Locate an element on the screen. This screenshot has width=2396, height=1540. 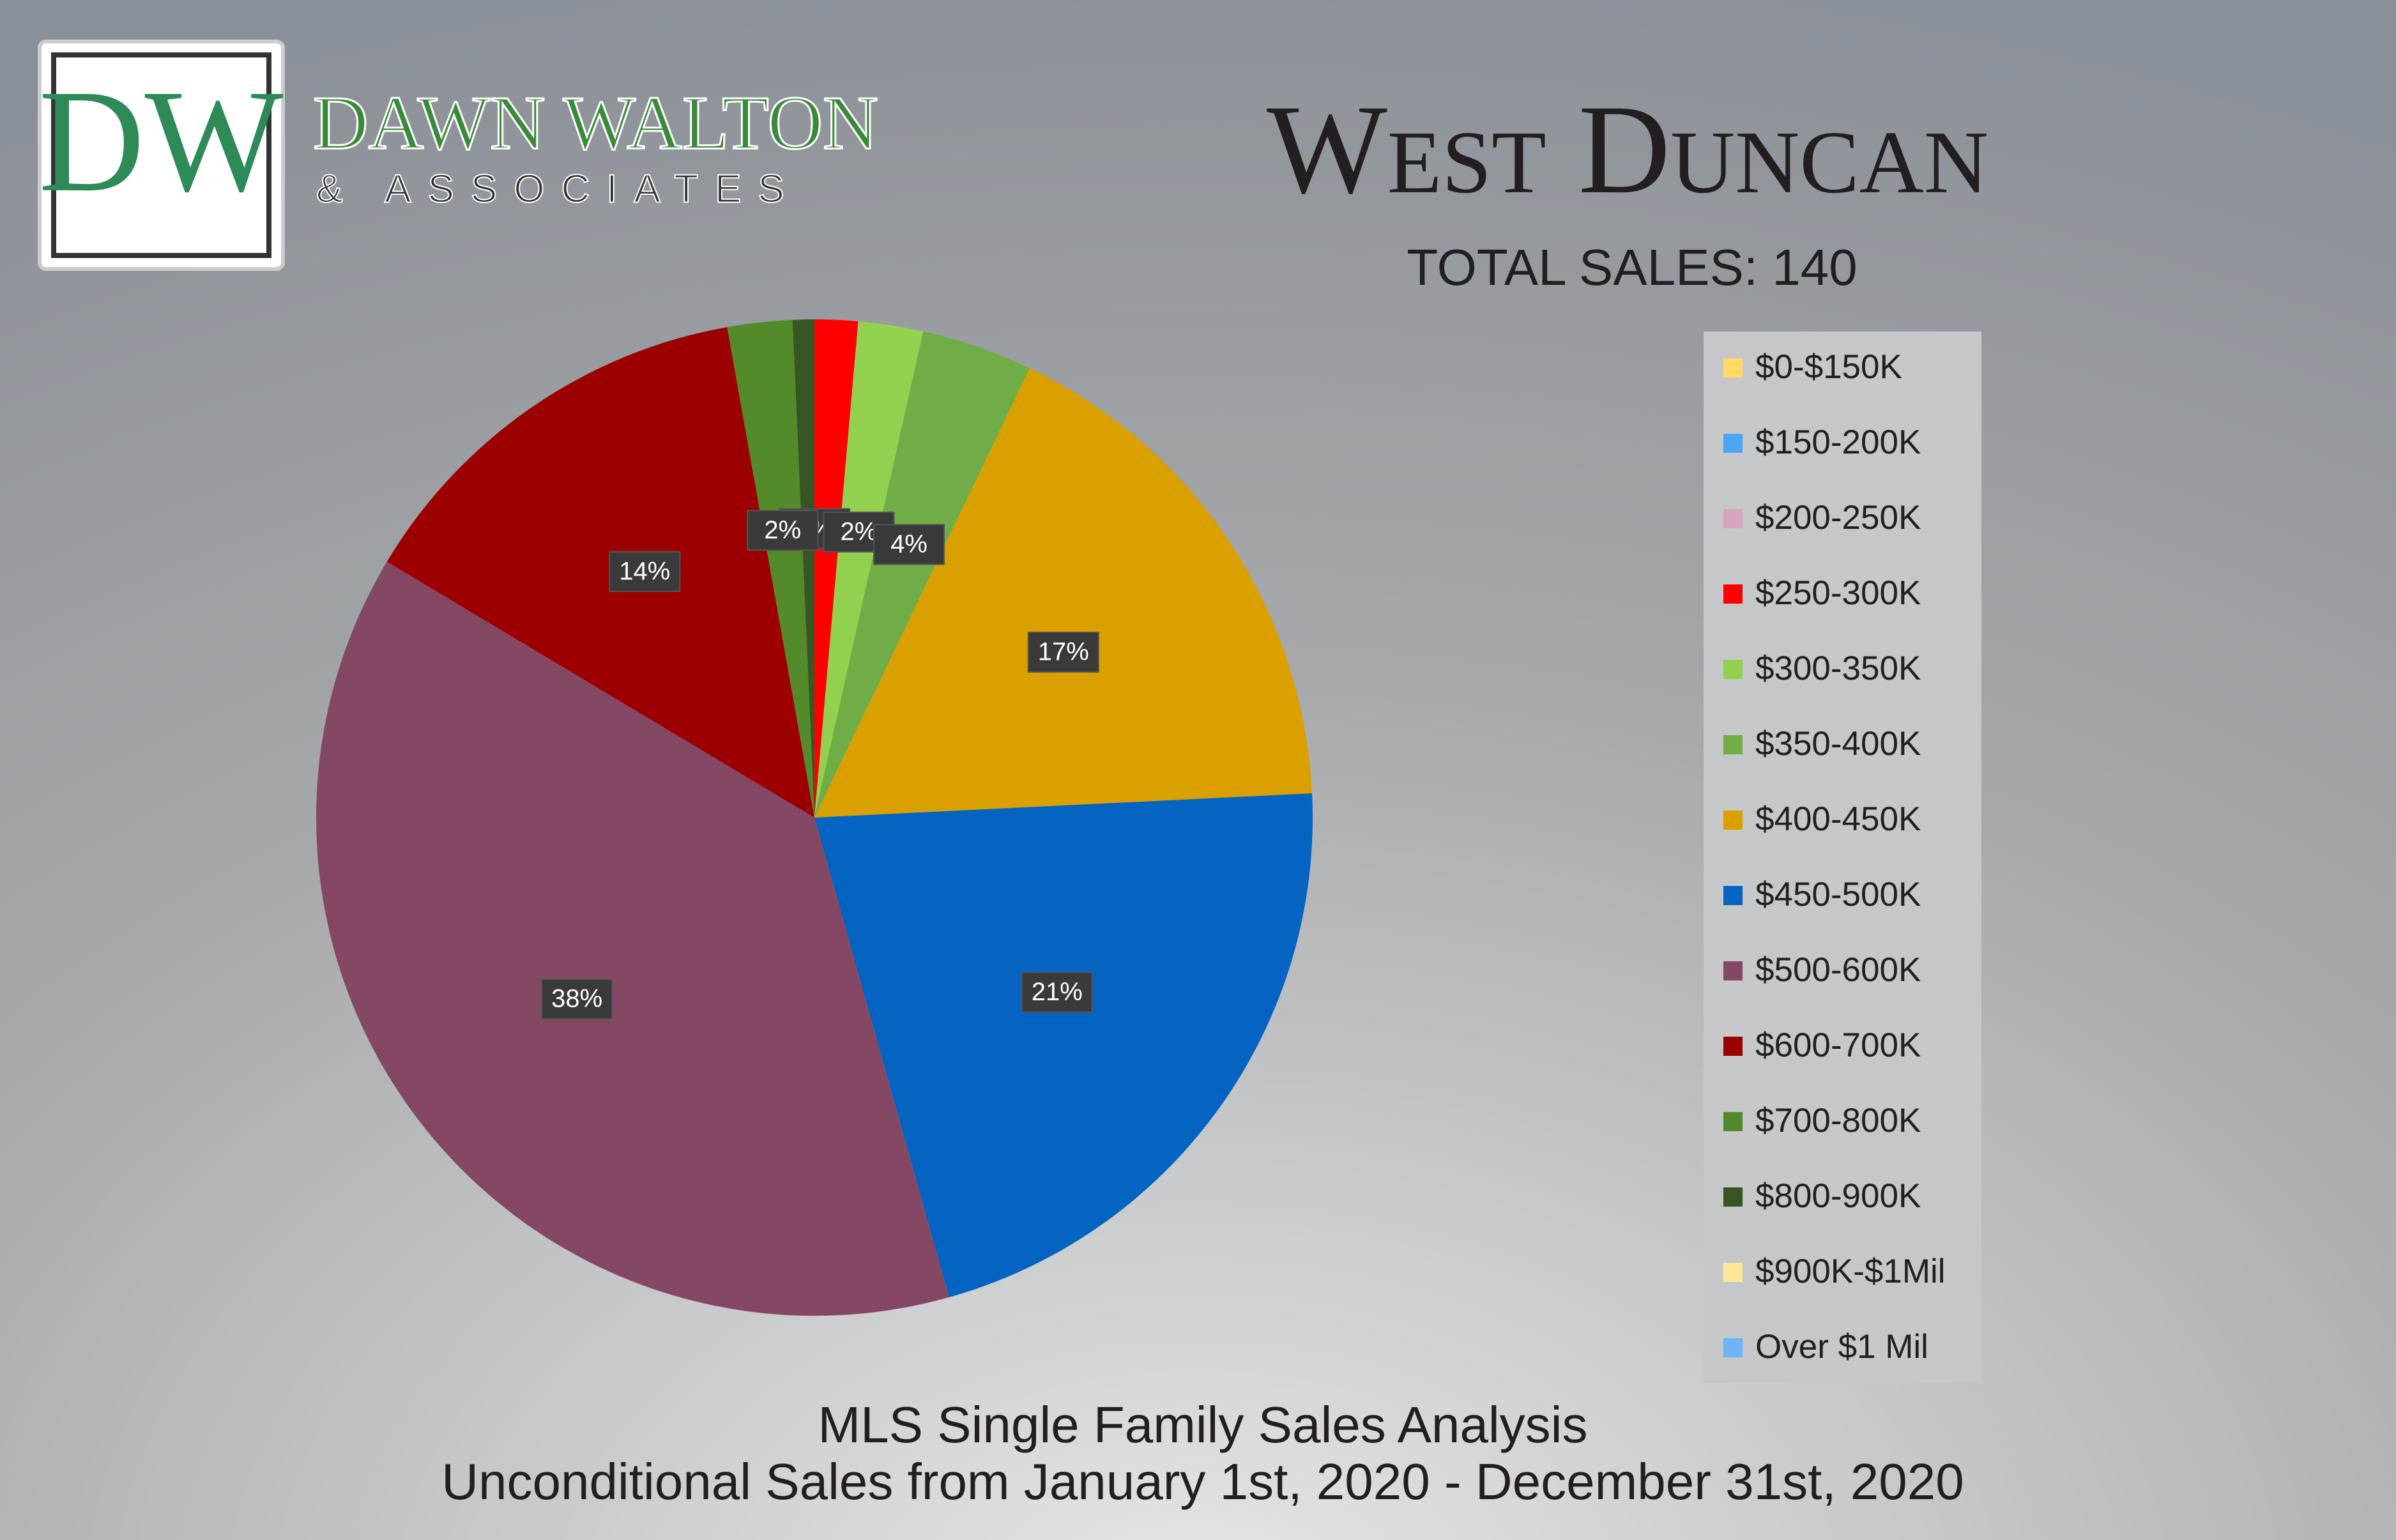
legend-label: $900K-$1Mil is located at coordinates (1850, 1271).